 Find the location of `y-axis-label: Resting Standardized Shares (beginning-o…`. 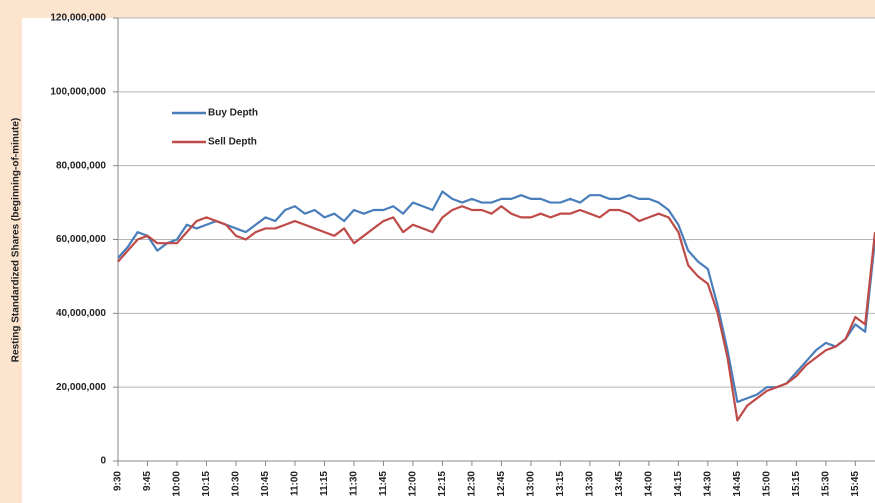

y-axis-label: Resting Standardized Shares (beginning-o… is located at coordinates (16, 240).